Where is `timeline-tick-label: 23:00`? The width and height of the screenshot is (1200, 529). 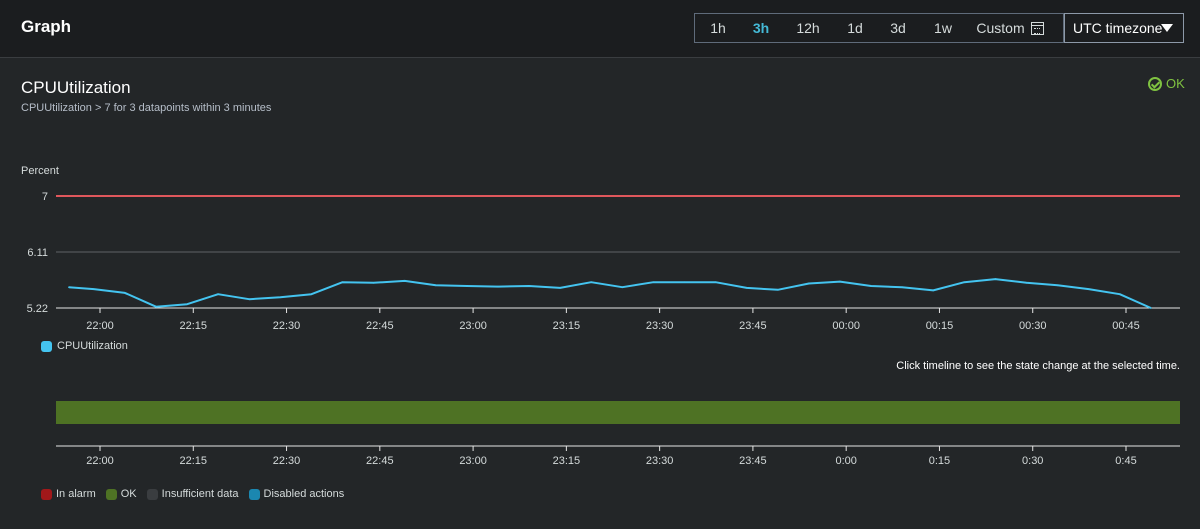 timeline-tick-label: 23:00 is located at coordinates (473, 461).